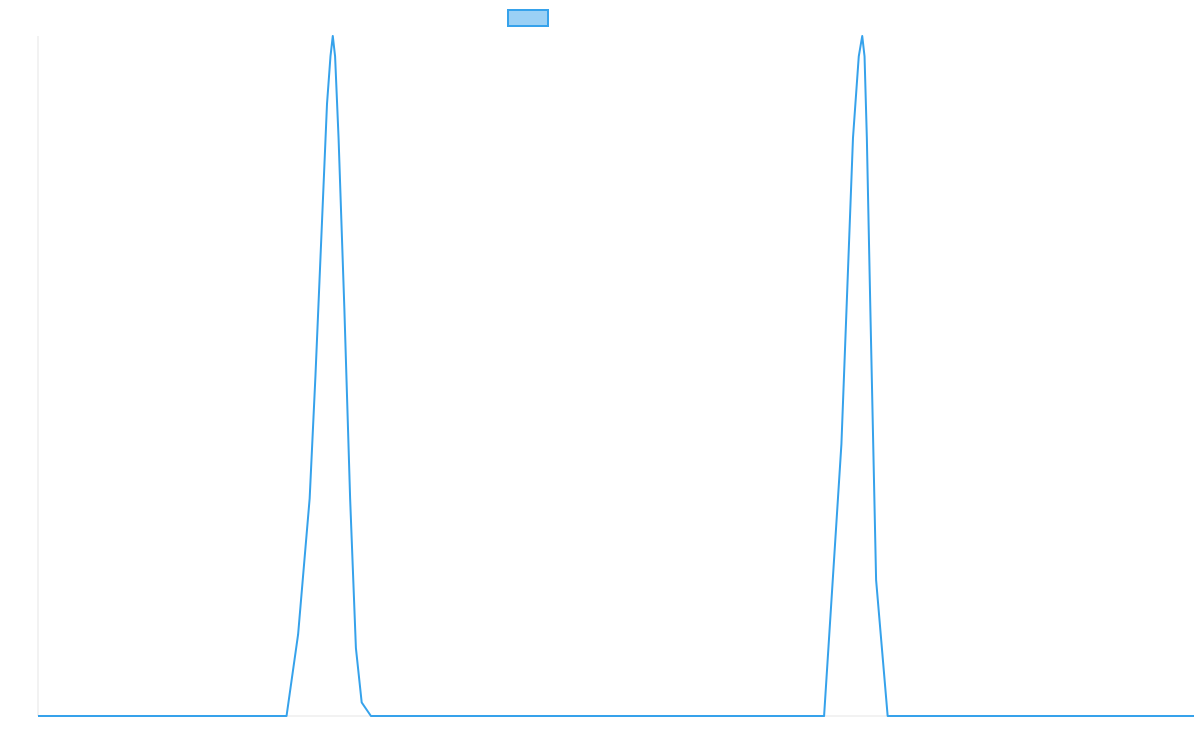  I want to click on legend-item, so click(528, 18).